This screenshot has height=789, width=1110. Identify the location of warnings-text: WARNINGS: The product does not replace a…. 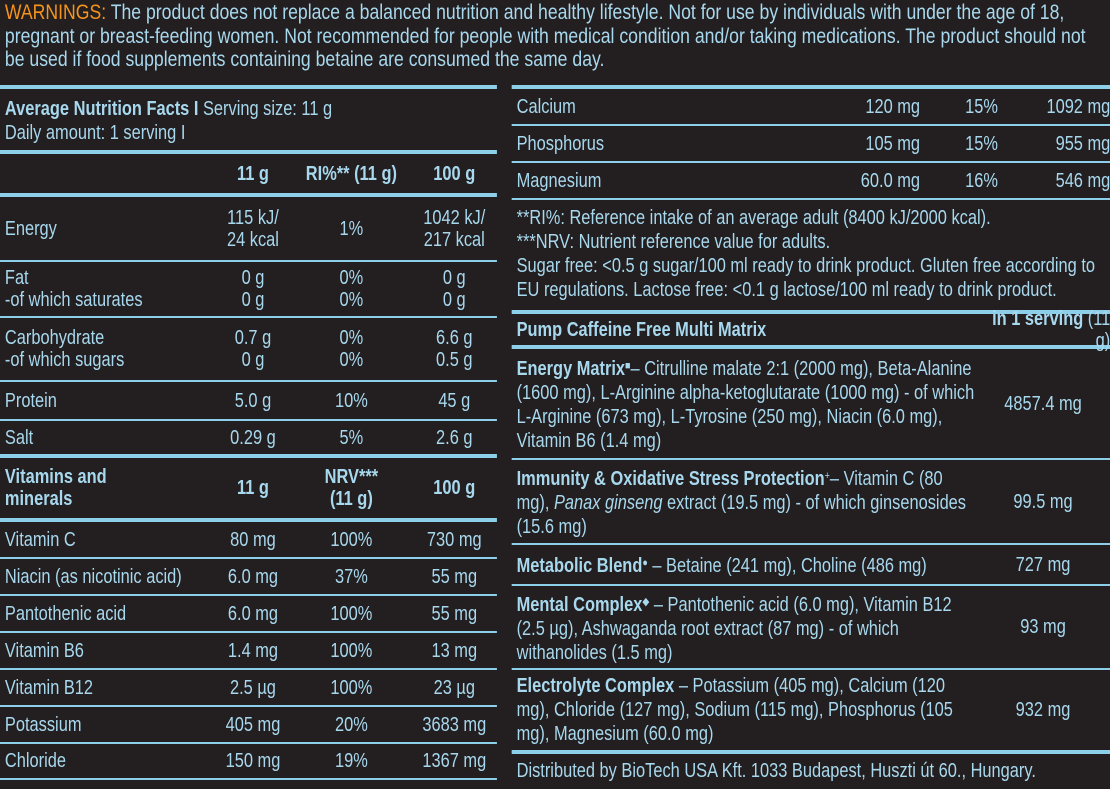
(556, 36).